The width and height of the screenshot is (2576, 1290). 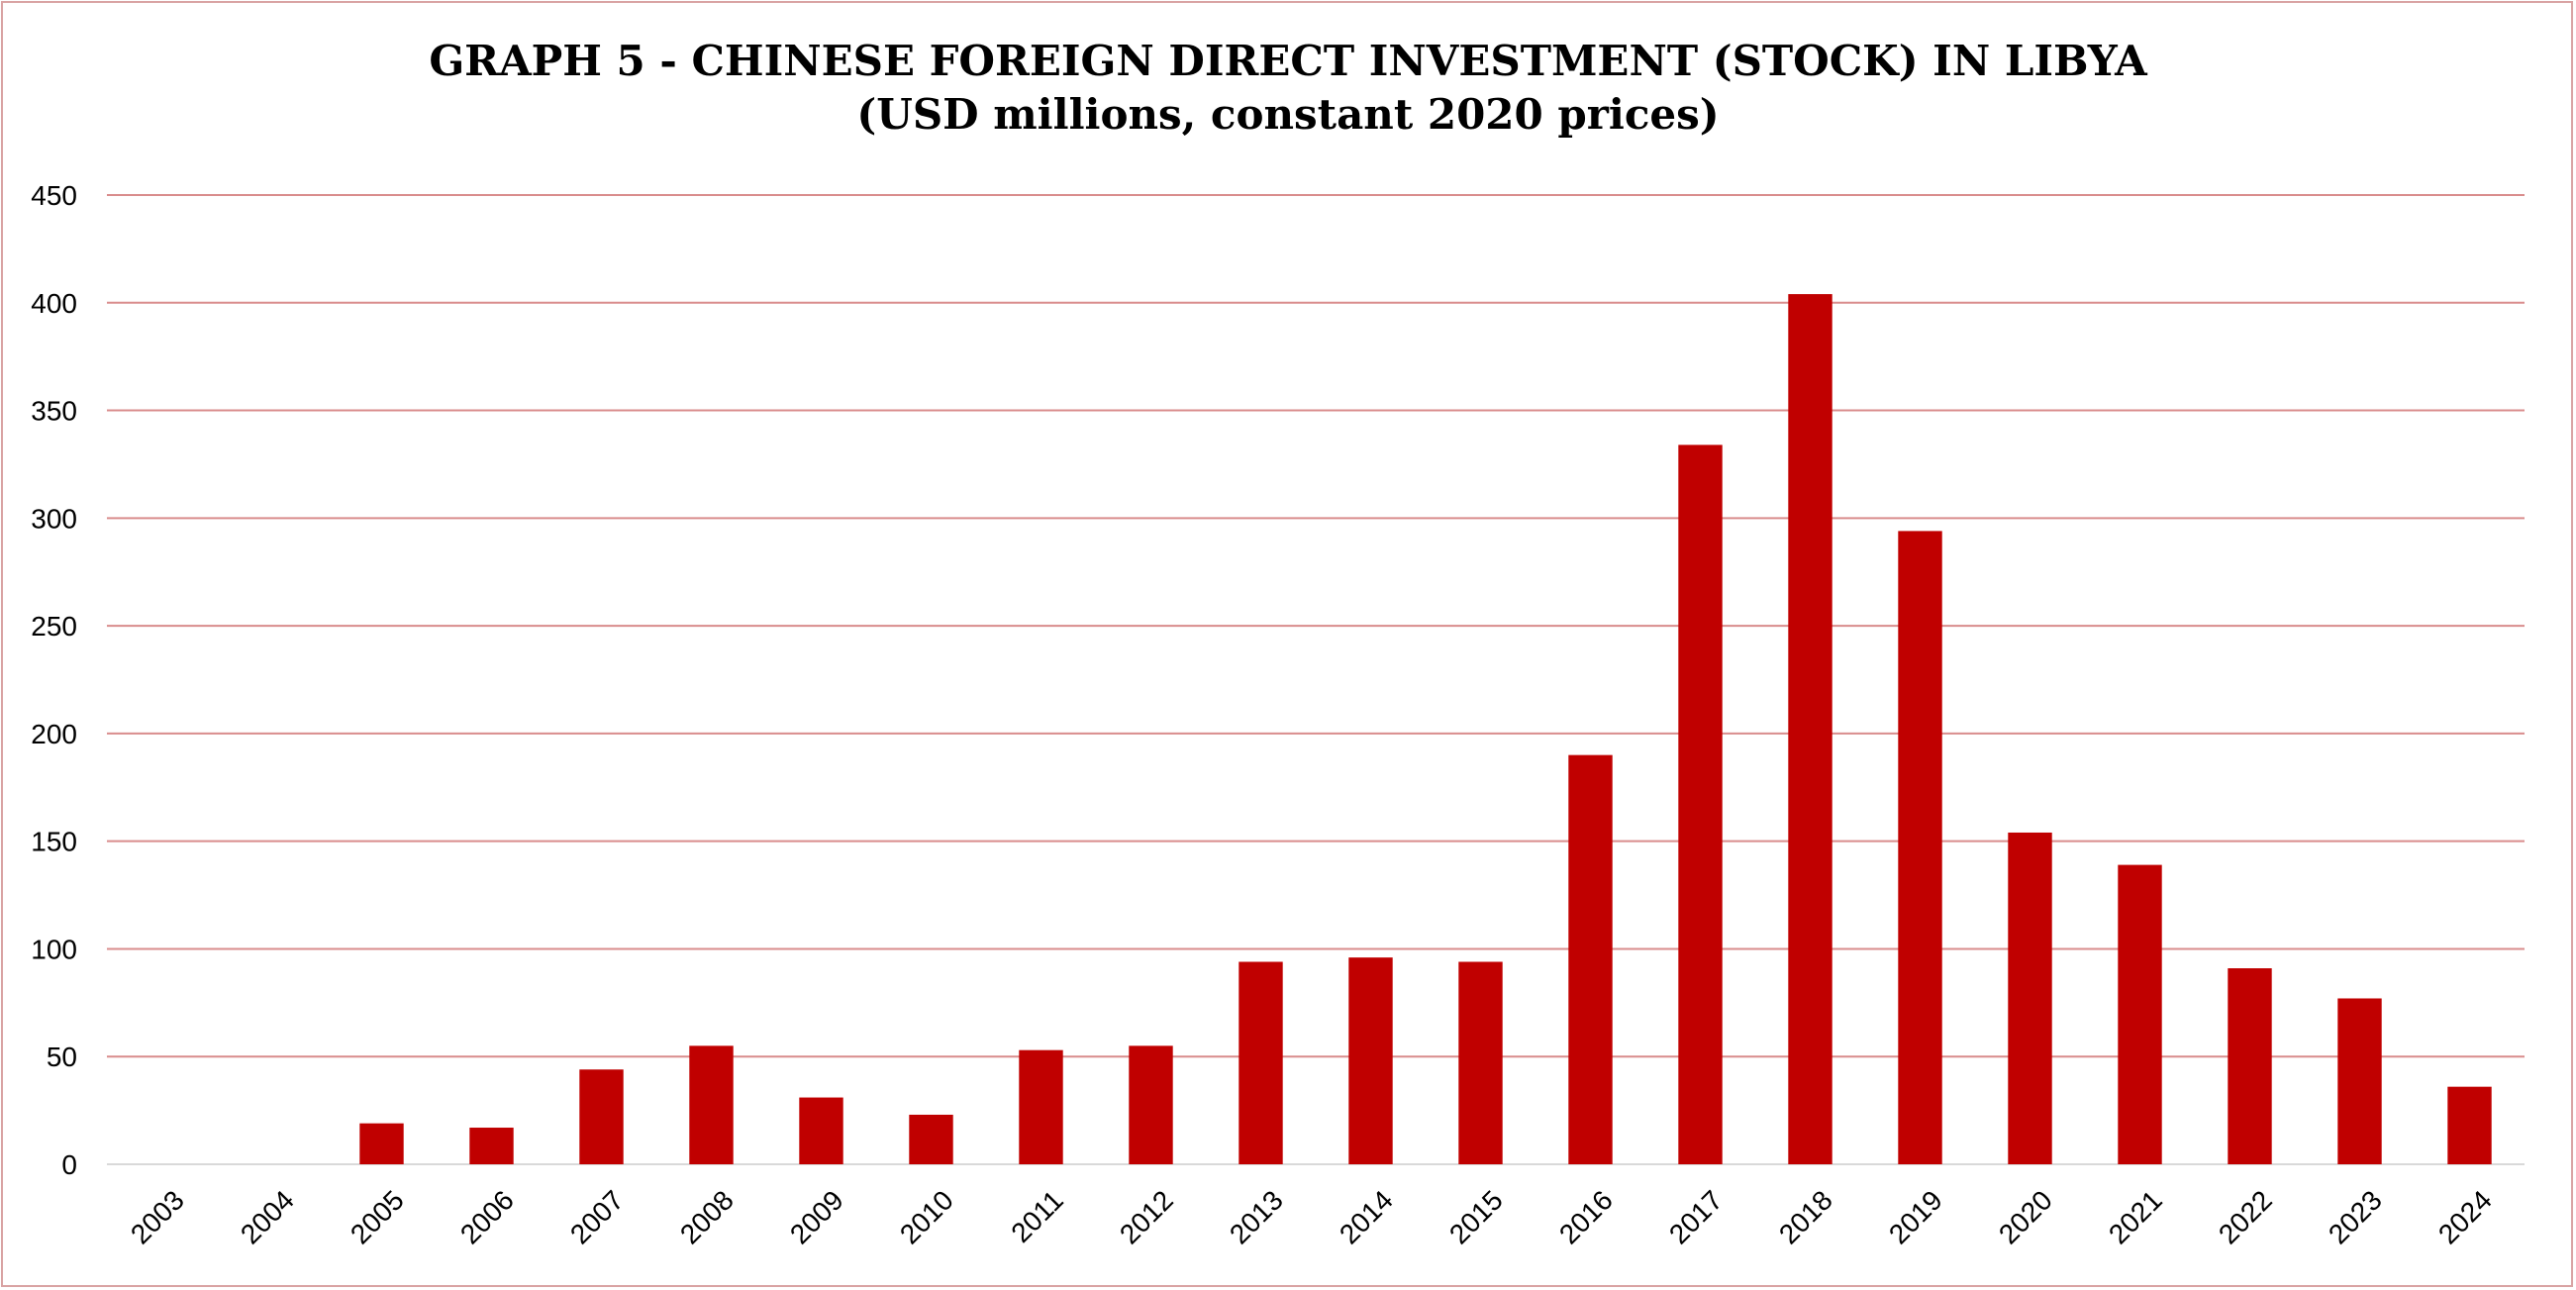 What do you see at coordinates (1371, 1061) in the screenshot?
I see `bar-2014` at bounding box center [1371, 1061].